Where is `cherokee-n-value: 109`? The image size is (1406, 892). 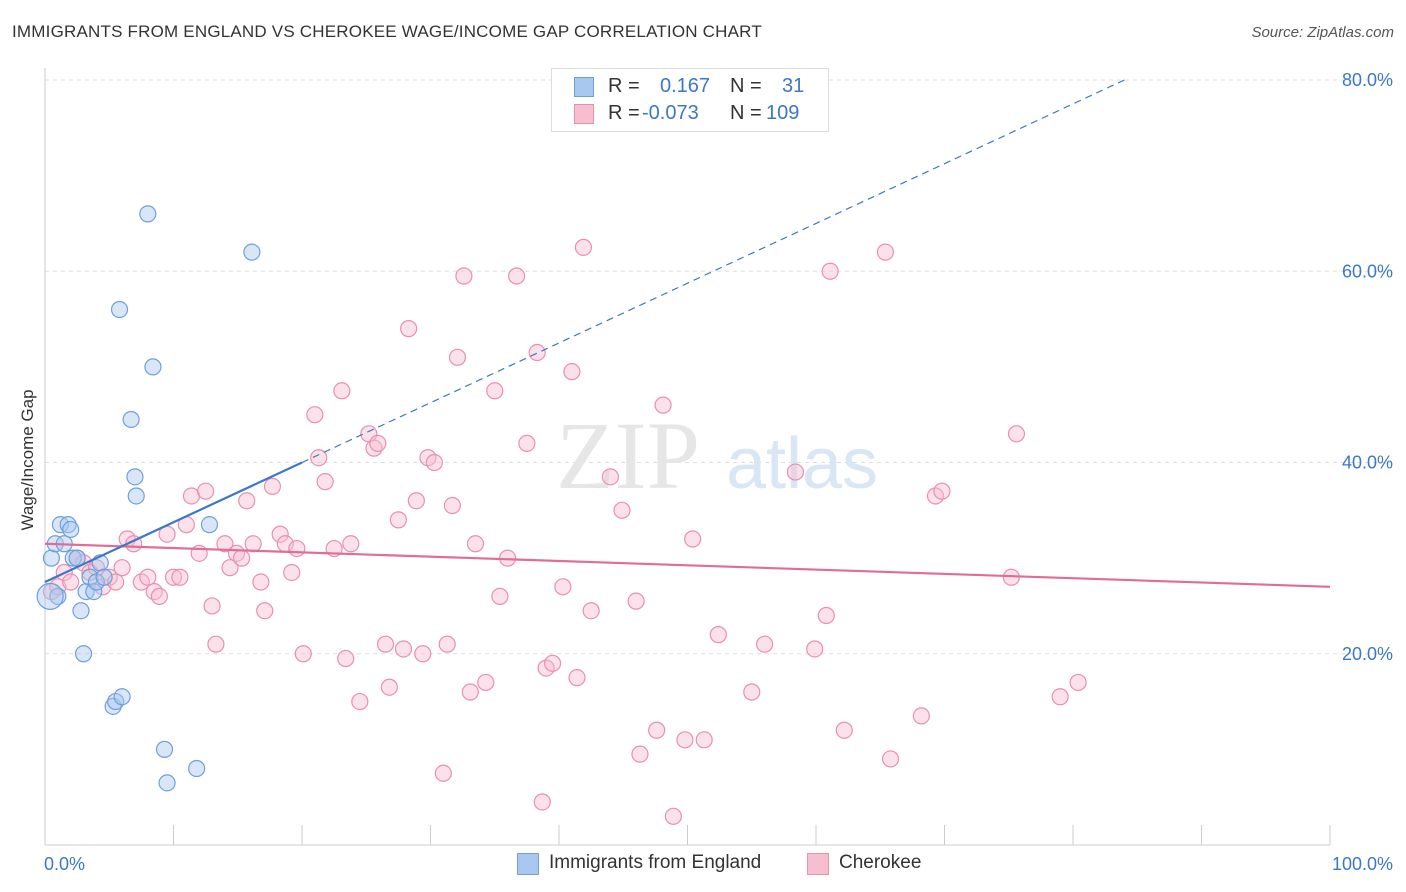 cherokee-n-value: 109 is located at coordinates (783, 113).